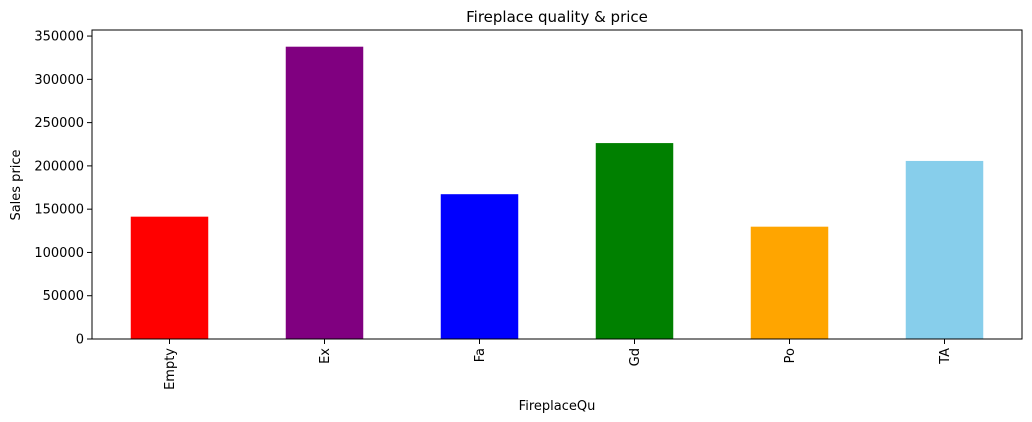  What do you see at coordinates (59, 210) in the screenshot?
I see `y-tick-label: 150000` at bounding box center [59, 210].